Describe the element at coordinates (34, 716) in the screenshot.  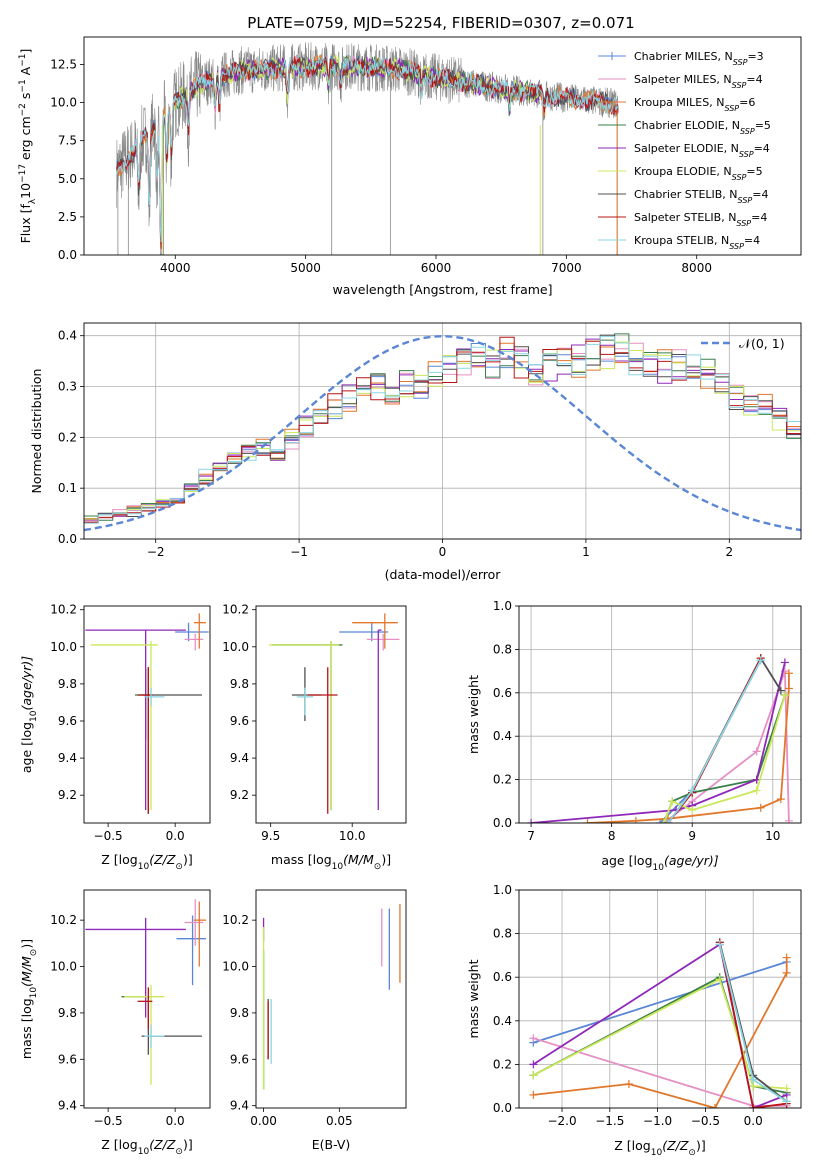
I see `y-axis-label-sub: 10` at that location.